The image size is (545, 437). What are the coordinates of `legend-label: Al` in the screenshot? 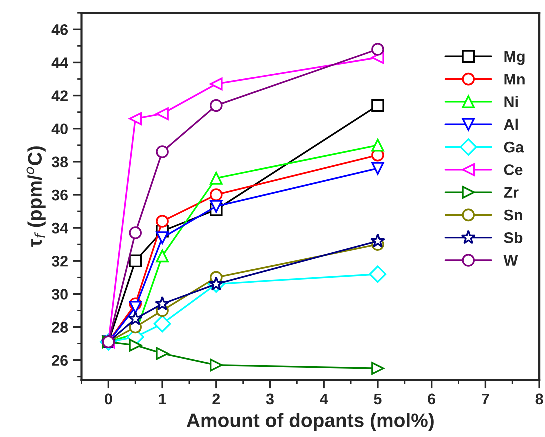 It's located at (511, 124).